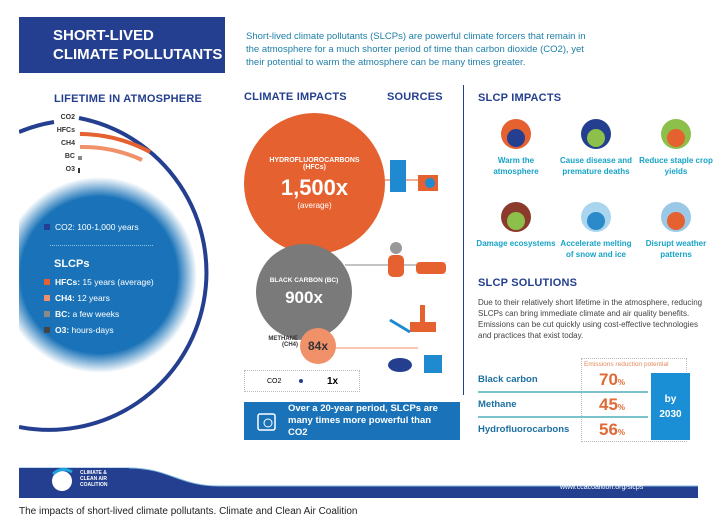 The width and height of the screenshot is (718, 530). Describe the element at coordinates (676, 217) in the screenshot. I see `weather-icon` at that location.